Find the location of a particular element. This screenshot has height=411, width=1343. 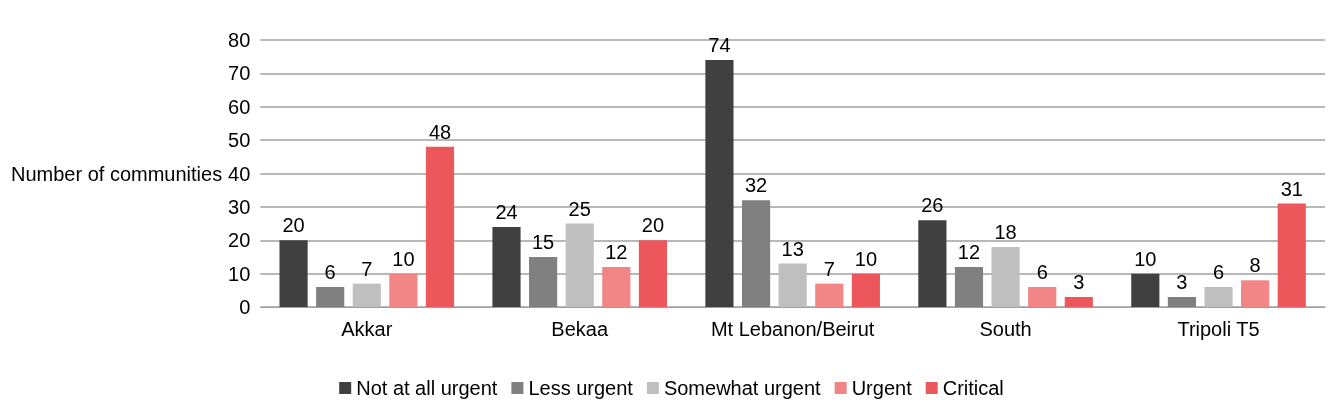

y-tick-label: 70 is located at coordinates (239, 73).